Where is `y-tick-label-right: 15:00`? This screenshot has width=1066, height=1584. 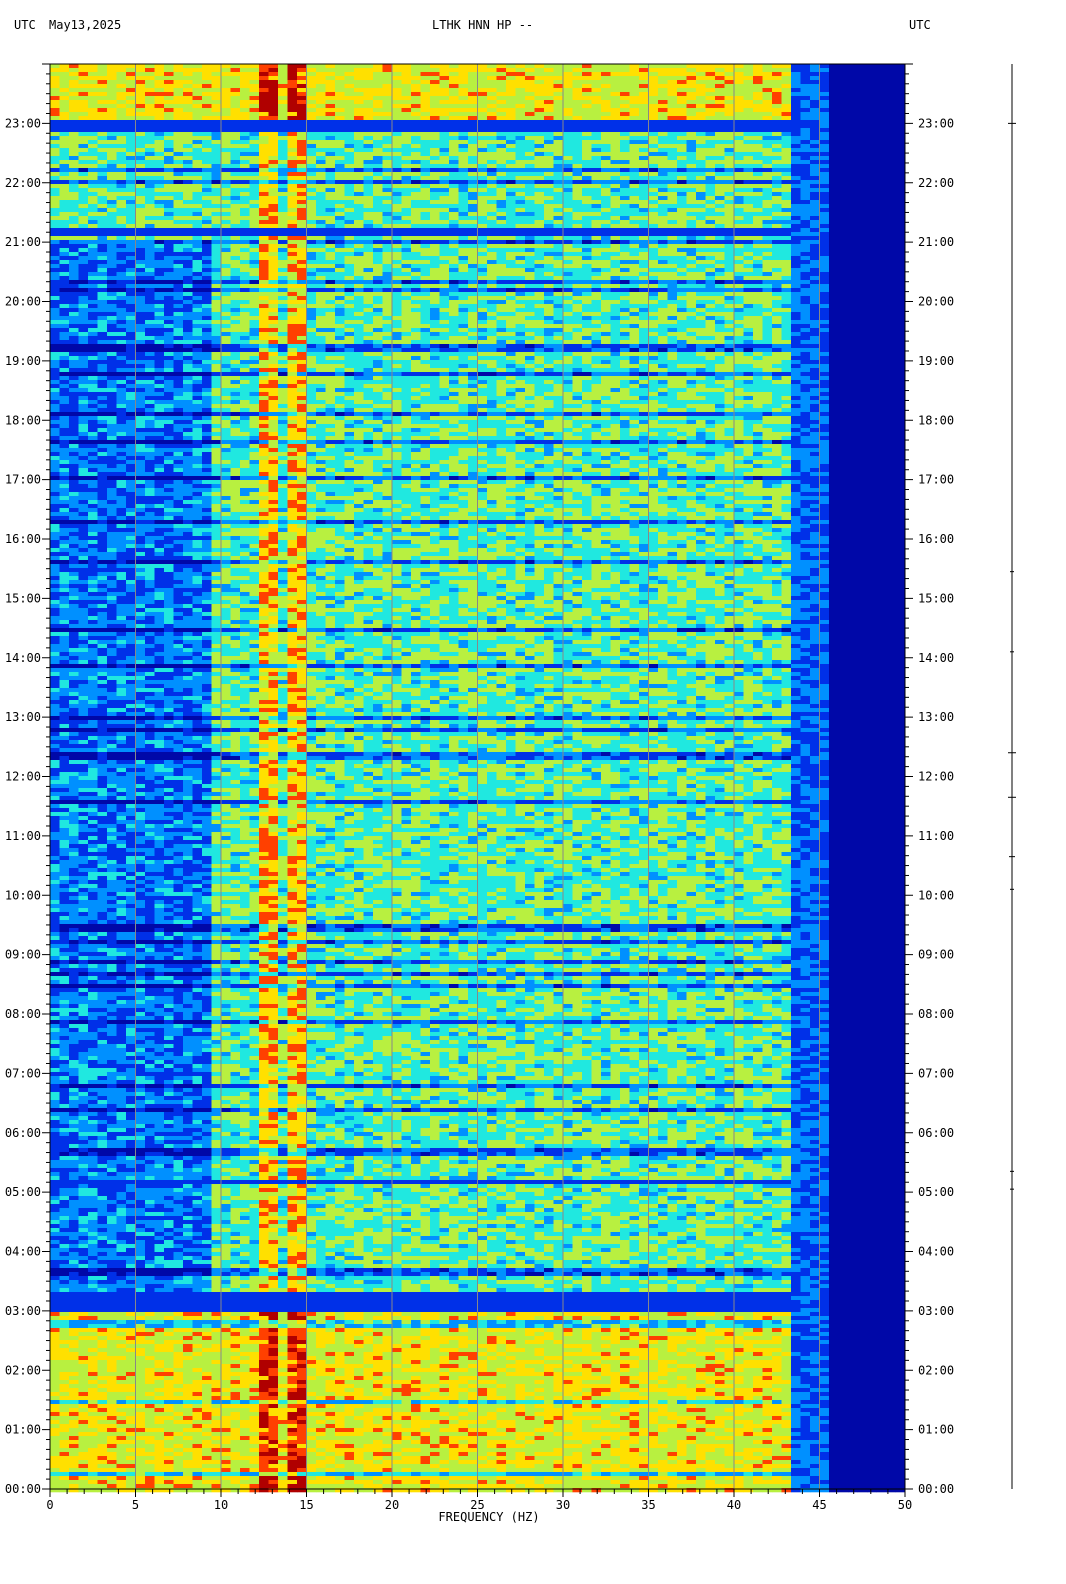
y-tick-label-right: 15:00 is located at coordinates (936, 598).